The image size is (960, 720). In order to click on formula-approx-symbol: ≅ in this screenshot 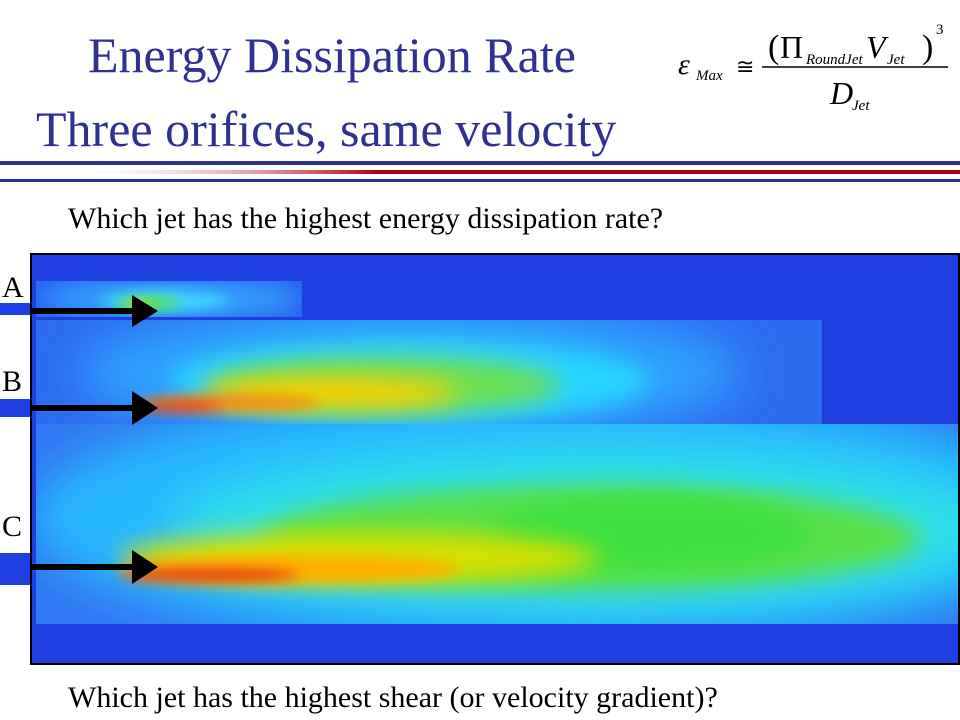, I will do `click(745, 67)`.